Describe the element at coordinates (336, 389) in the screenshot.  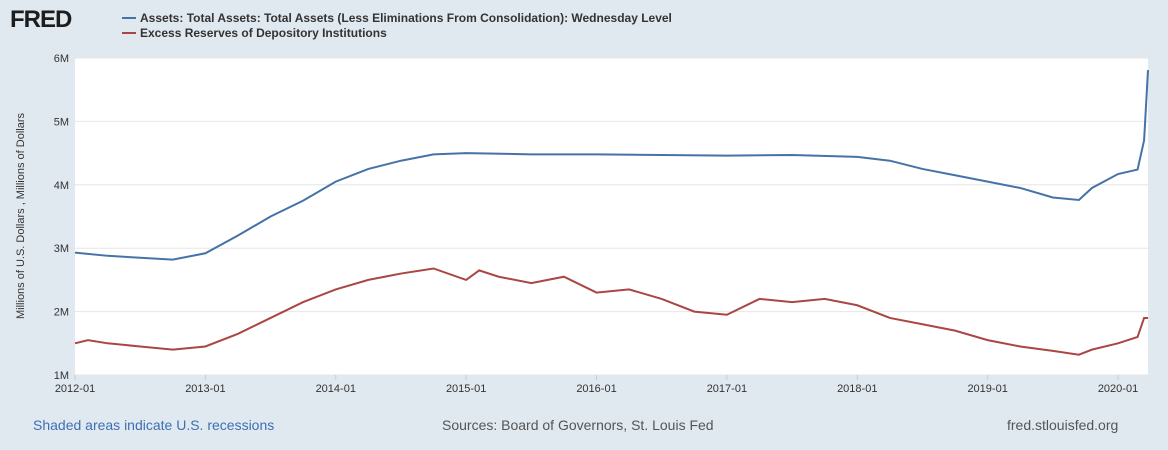
I see `x-tick-label: 2014-01` at that location.